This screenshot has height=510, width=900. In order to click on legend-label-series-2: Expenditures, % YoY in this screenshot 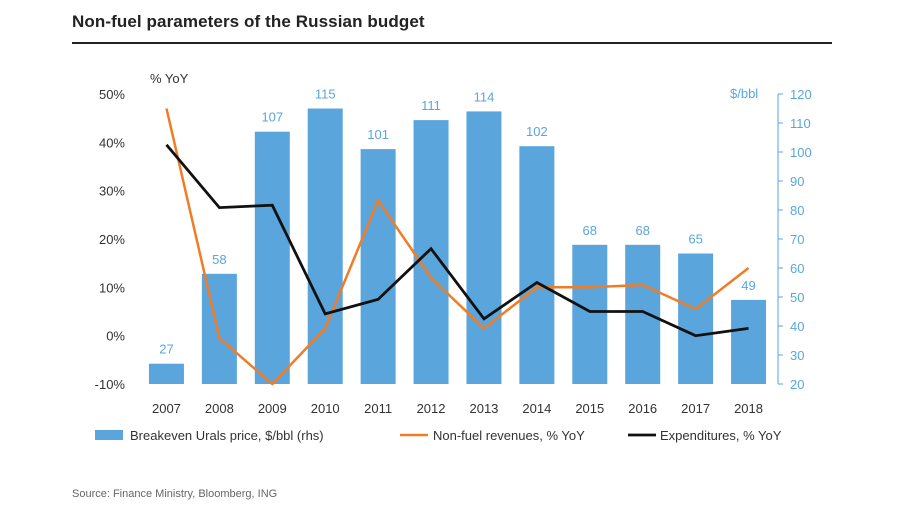, I will do `click(721, 435)`.